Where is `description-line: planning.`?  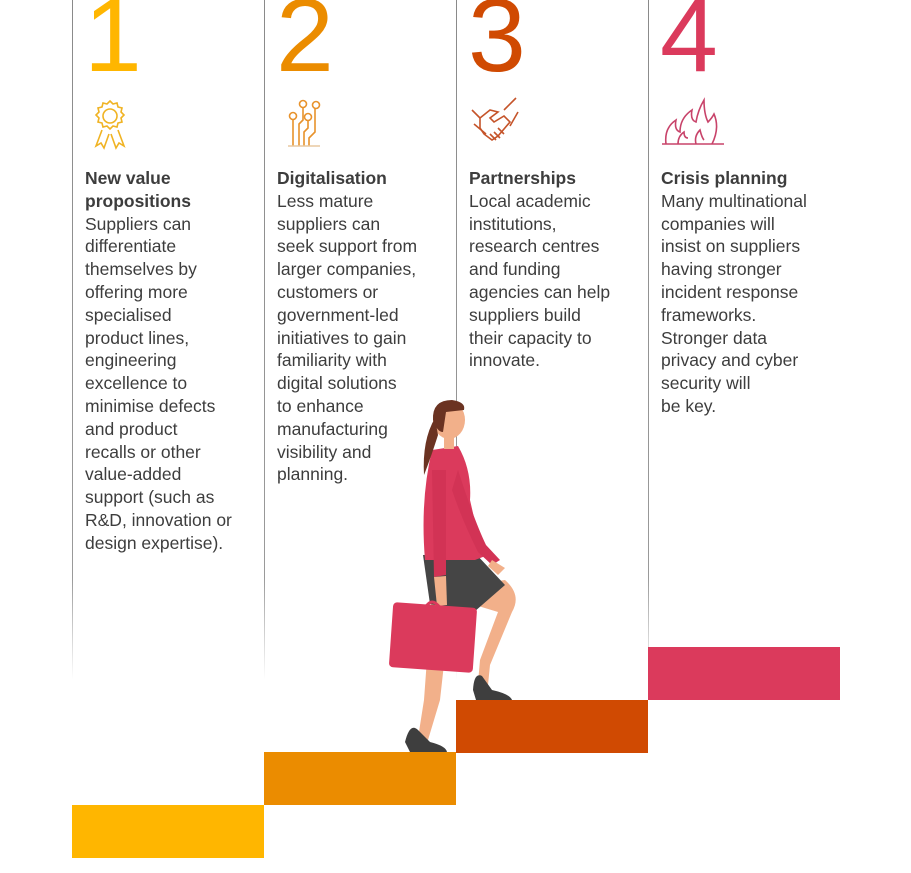 description-line: planning. is located at coordinates (313, 474).